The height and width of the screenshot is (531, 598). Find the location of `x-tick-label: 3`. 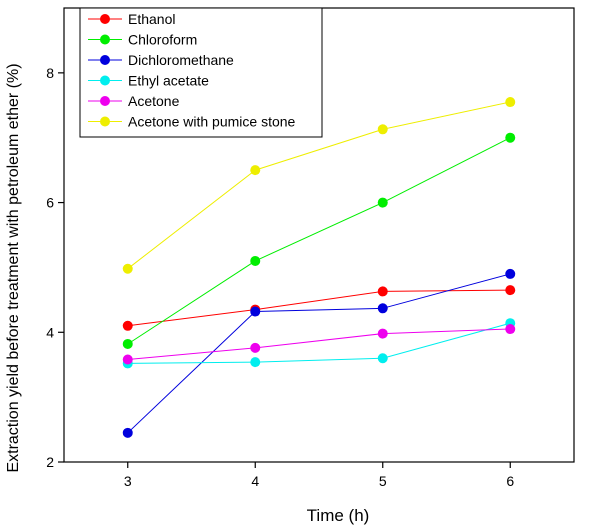

x-tick-label: 3 is located at coordinates (128, 481).